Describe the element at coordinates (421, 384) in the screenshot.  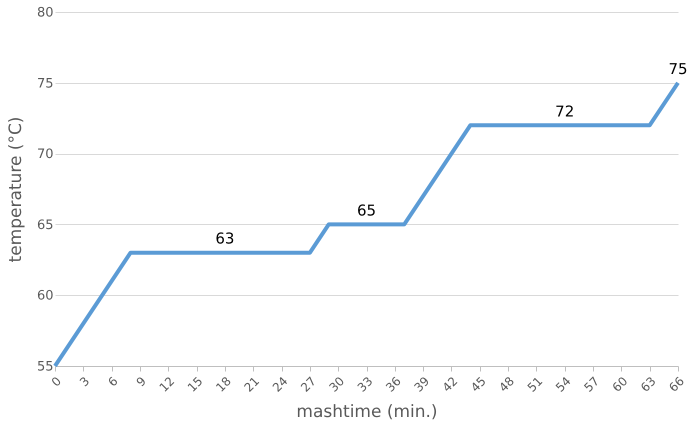
I see `x-tick-label: 39` at that location.